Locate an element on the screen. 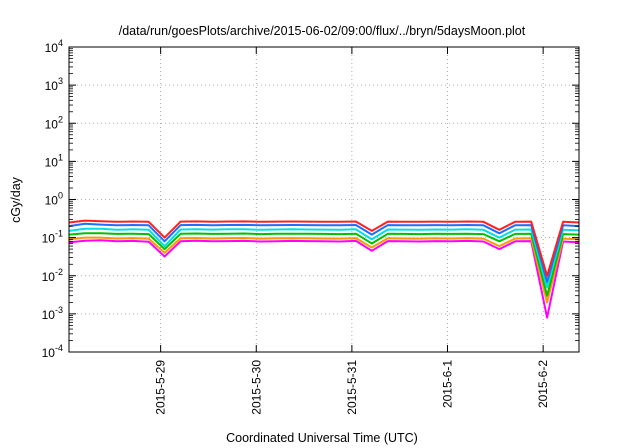 The image size is (640, 448). y-tick-label: 10¹ is located at coordinates (54, 160).